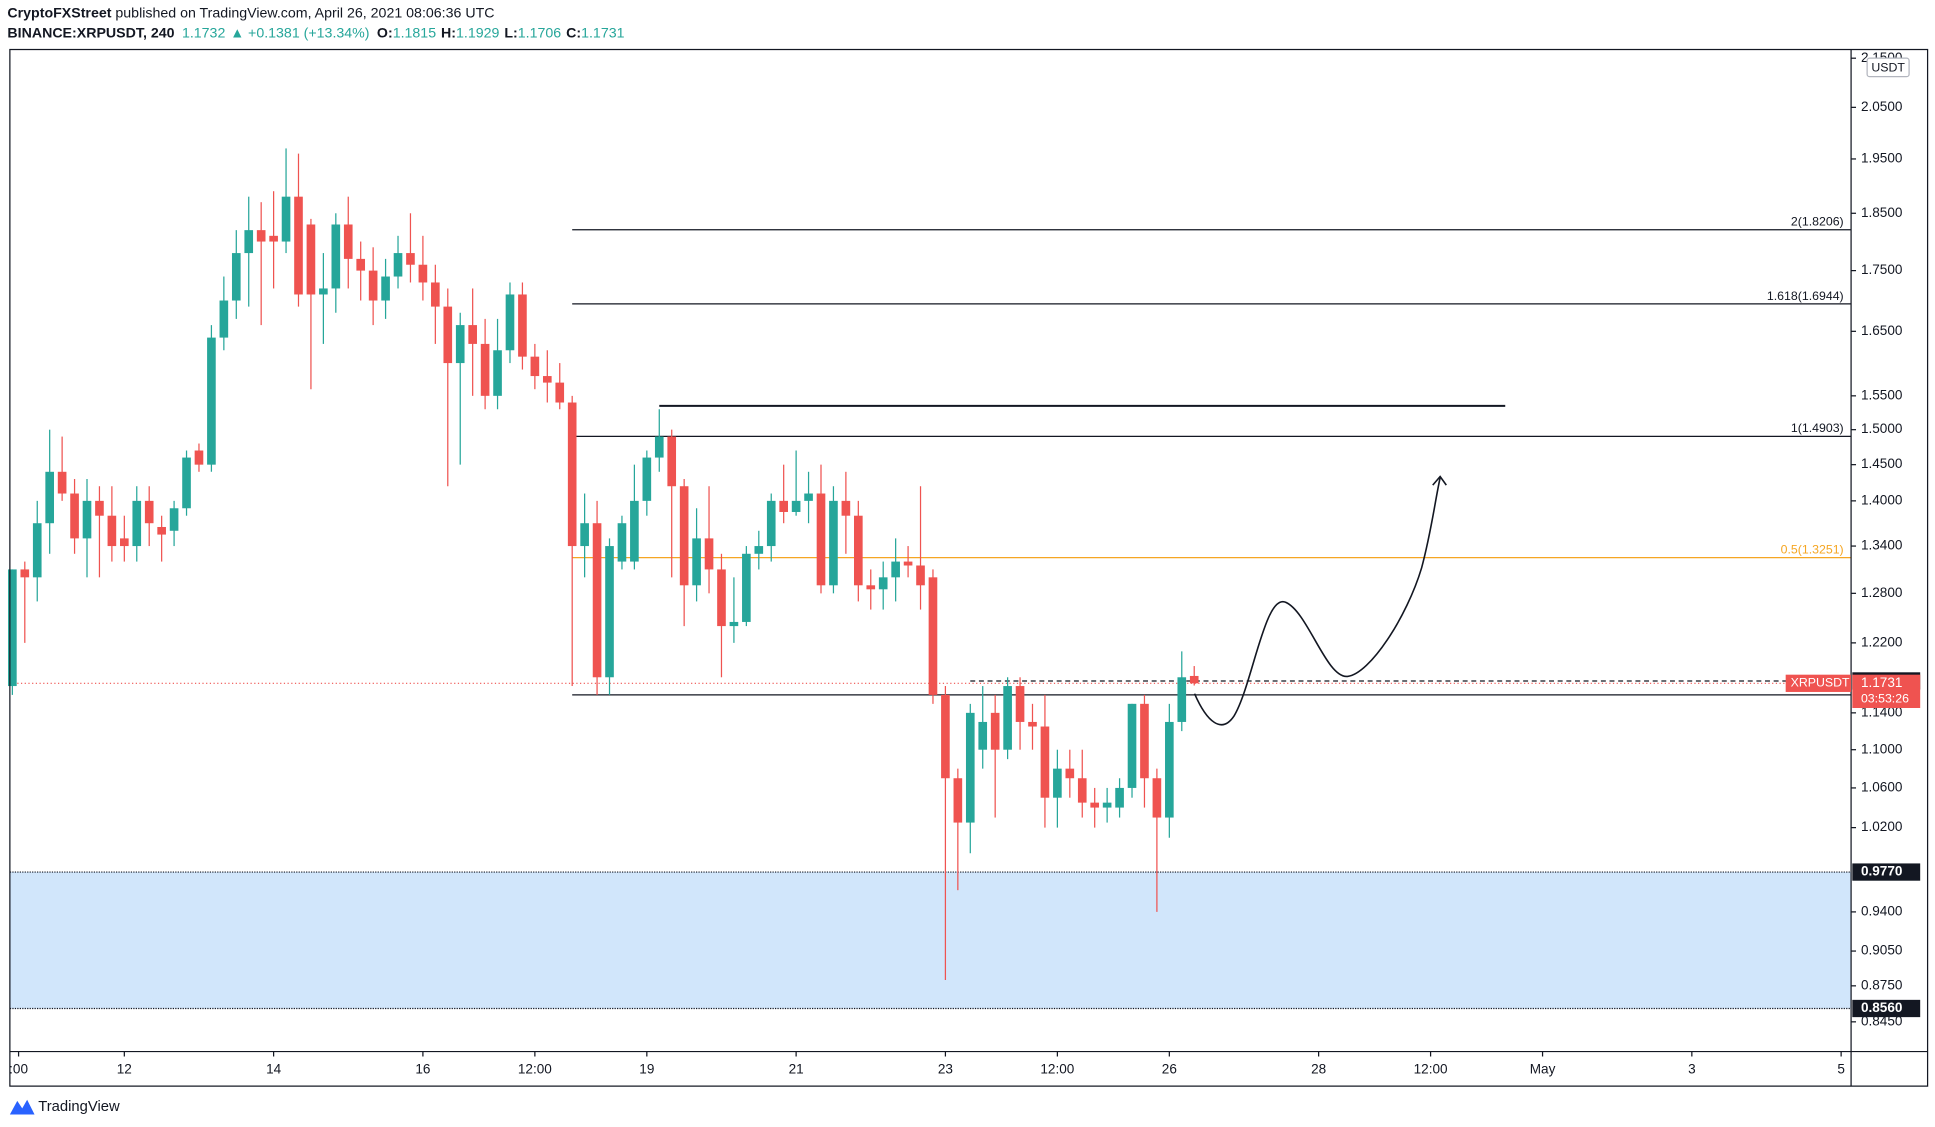 Image resolution: width=1935 pixels, height=1127 pixels. Describe the element at coordinates (1882, 950) in the screenshot. I see `y-tick-label: 0.9050` at that location.